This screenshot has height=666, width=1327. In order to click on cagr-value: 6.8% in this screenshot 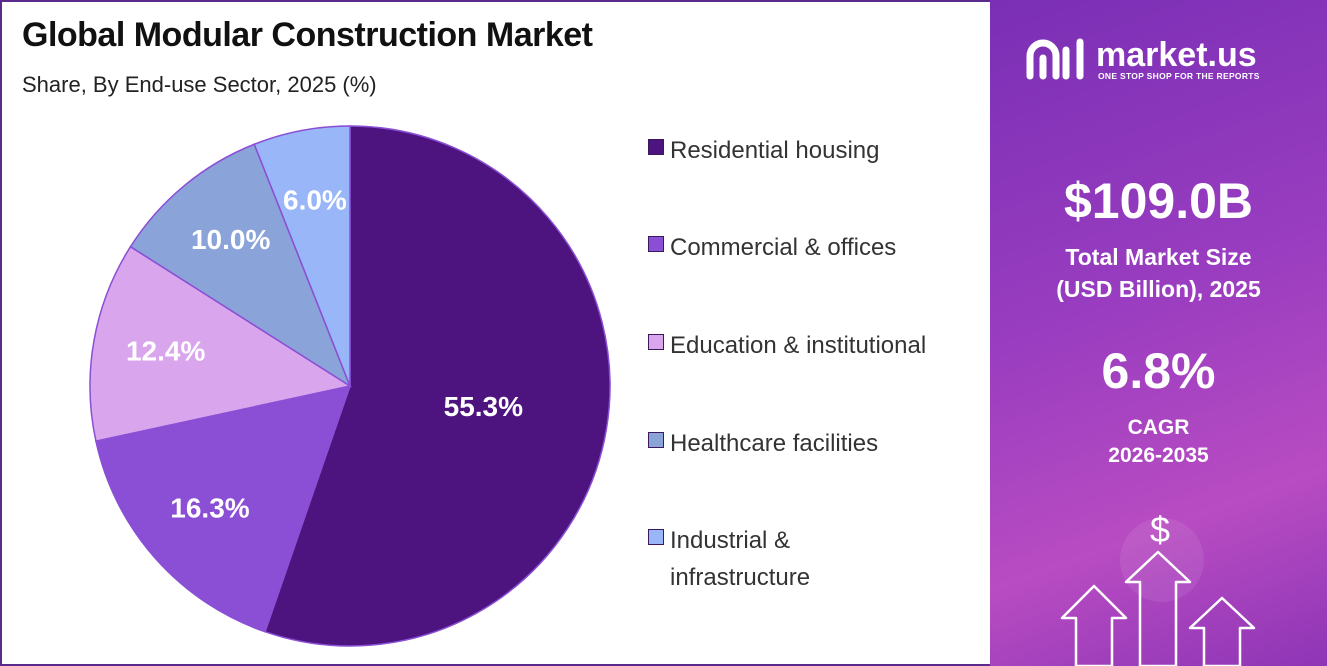, I will do `click(1158, 371)`.